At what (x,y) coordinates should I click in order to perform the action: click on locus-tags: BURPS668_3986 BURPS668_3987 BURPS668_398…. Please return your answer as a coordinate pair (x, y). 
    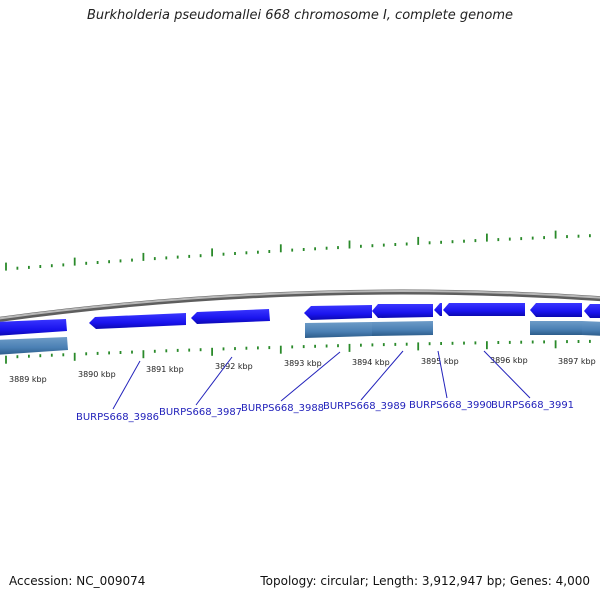
    Looking at the image, I should click on (325, 411).